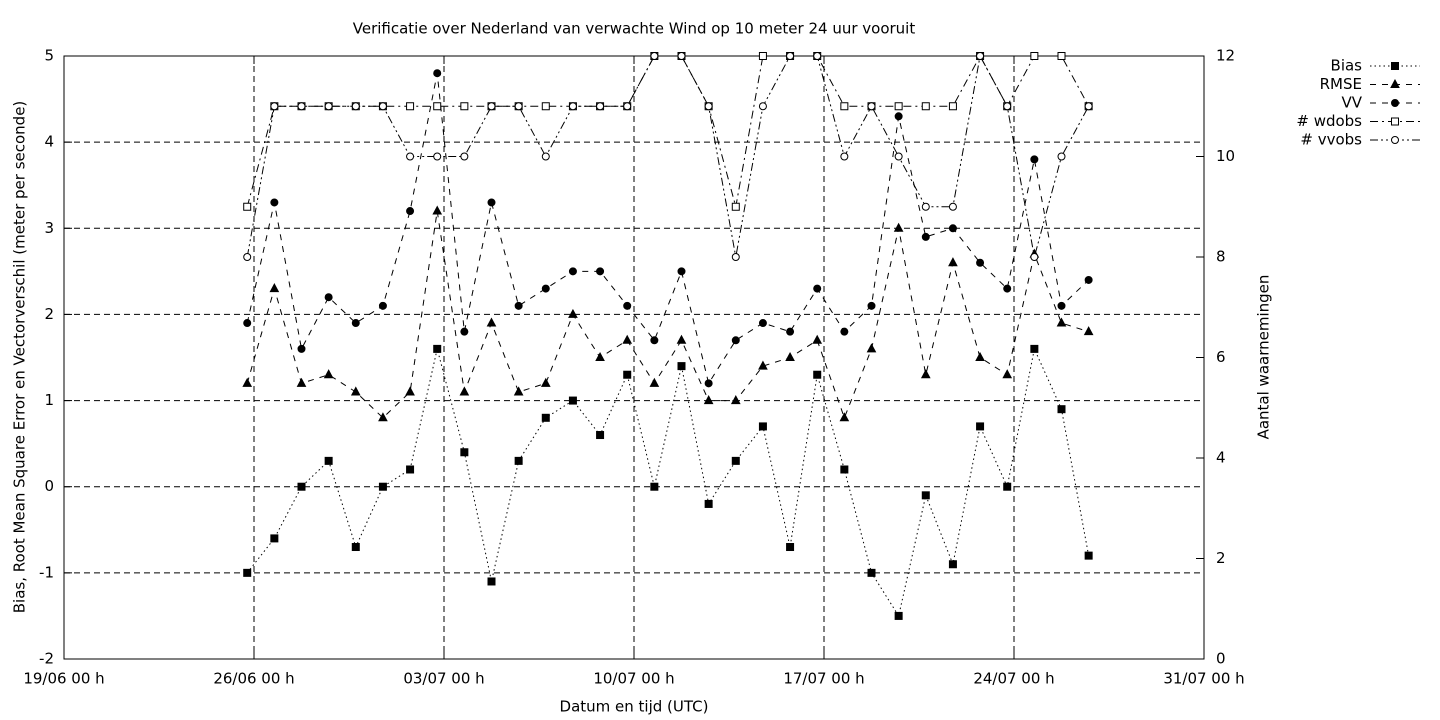  Describe the element at coordinates (1221, 558) in the screenshot. I see `y2-tick-label: 2` at that location.